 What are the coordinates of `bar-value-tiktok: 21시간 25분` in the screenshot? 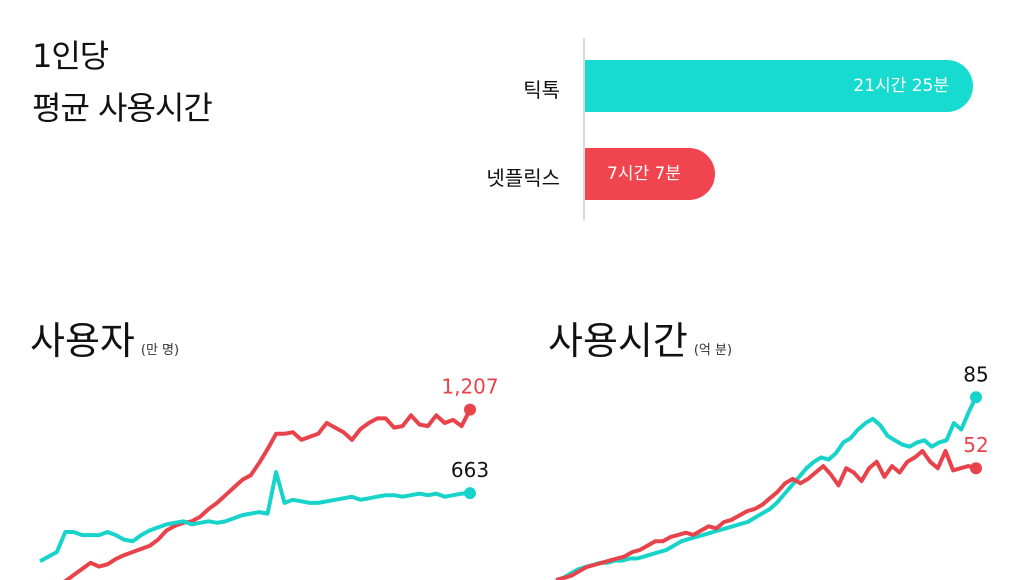 It's located at (901, 86).